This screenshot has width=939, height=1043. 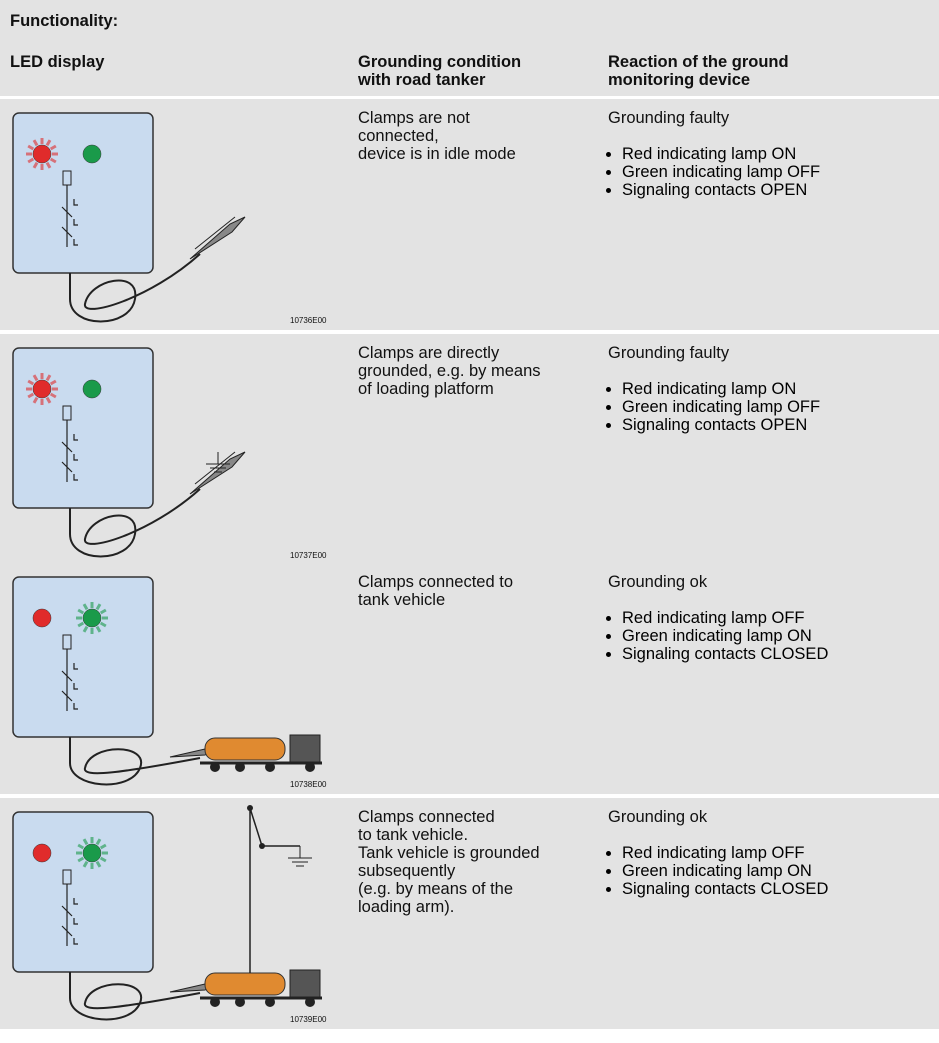 I want to click on condition: Clamps connected to tank vehicle, so click(x=436, y=591).